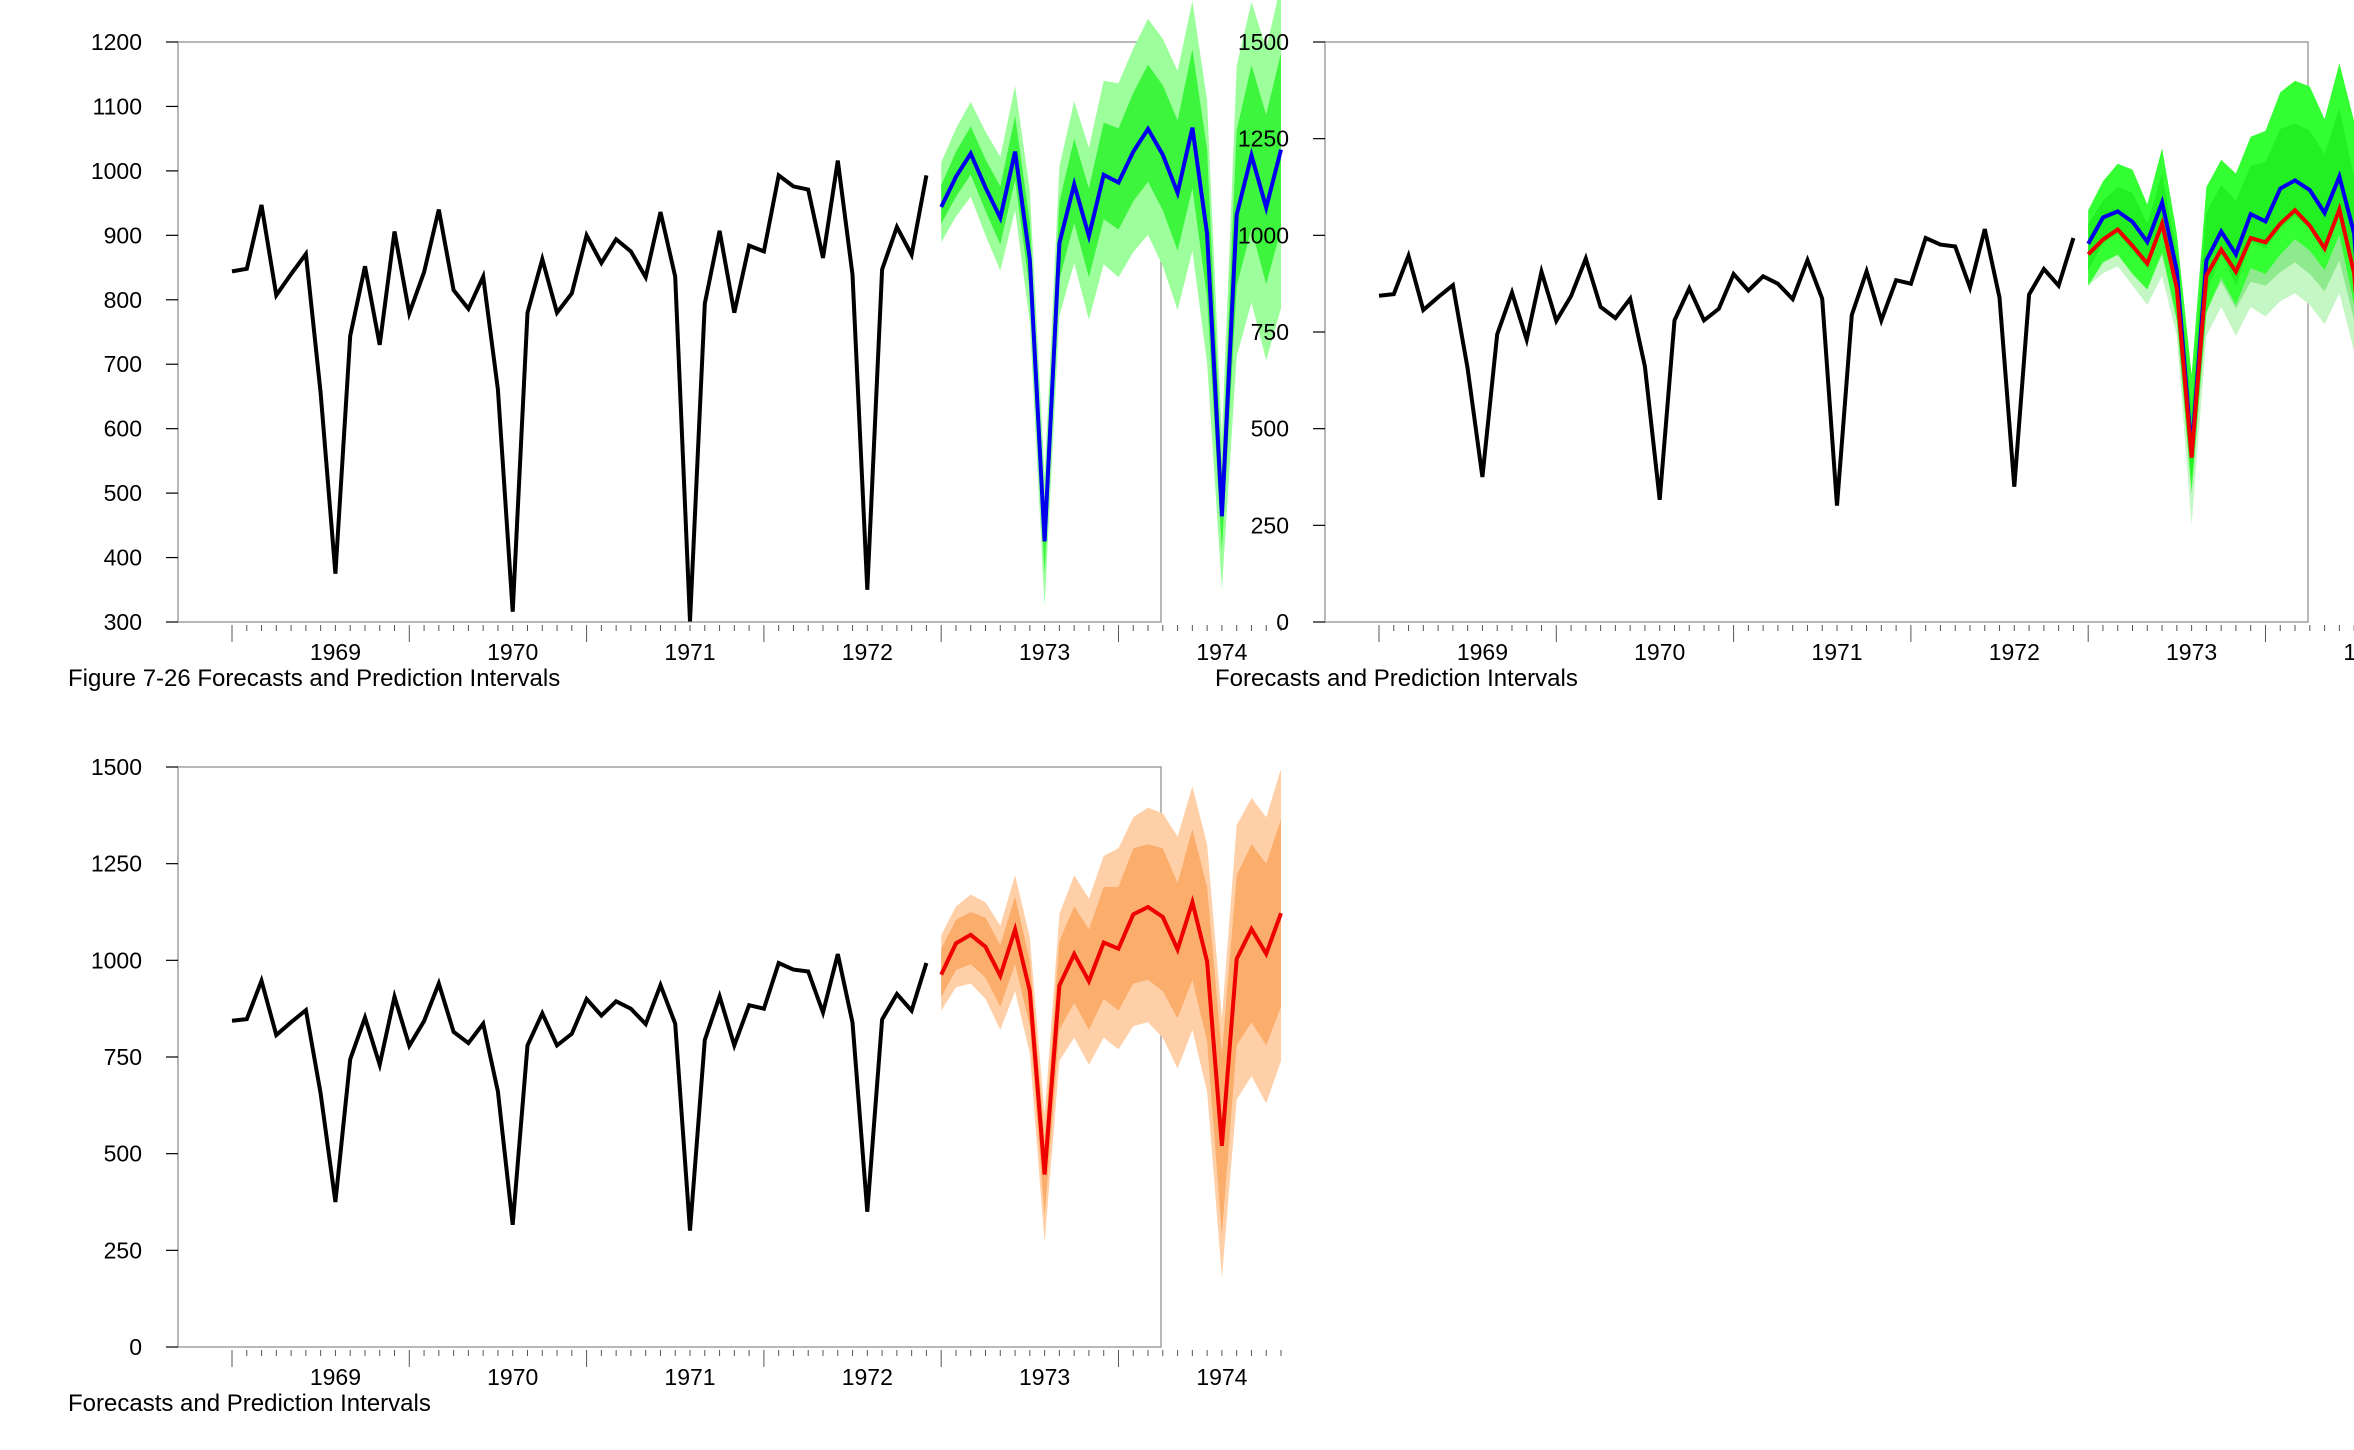 This screenshot has width=2354, height=1450. Describe the element at coordinates (2220, 330) in the screenshot. I see `red-forecast-line` at that location.